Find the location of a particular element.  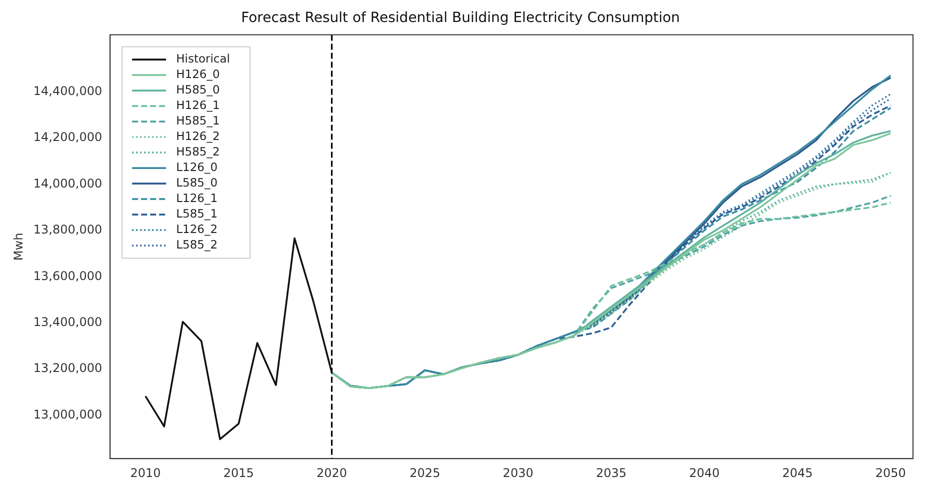

legend-label: Historical is located at coordinates (203, 59).